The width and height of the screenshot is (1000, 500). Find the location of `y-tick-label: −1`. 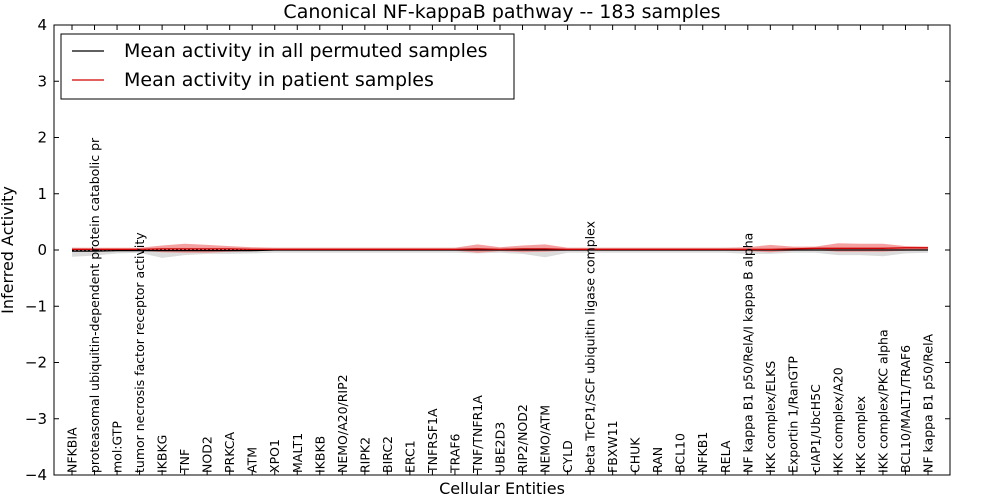

y-tick-label: −1 is located at coordinates (36, 306).